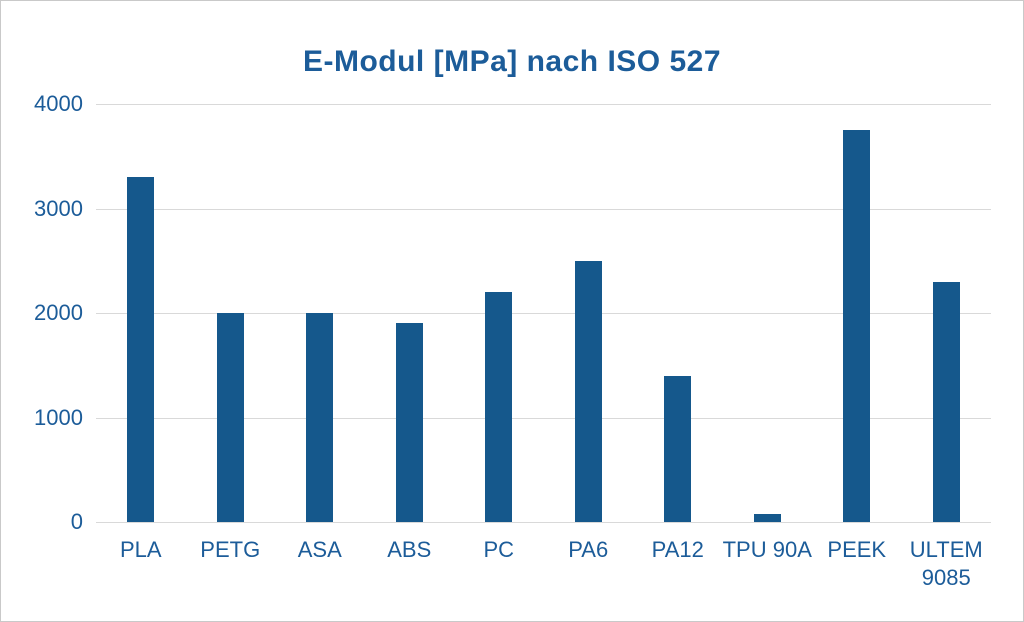  I want to click on y-tick-label-0: 0, so click(76, 521).